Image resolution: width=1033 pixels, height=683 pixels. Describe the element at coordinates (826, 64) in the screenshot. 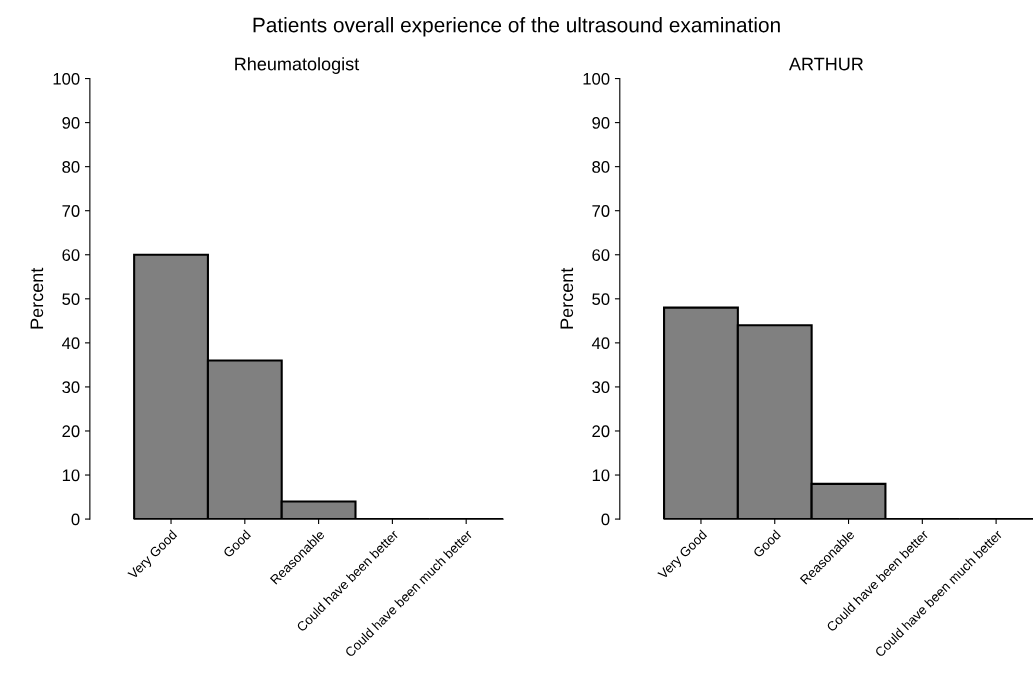

I see `chart-subtitle: ARTHUR` at that location.